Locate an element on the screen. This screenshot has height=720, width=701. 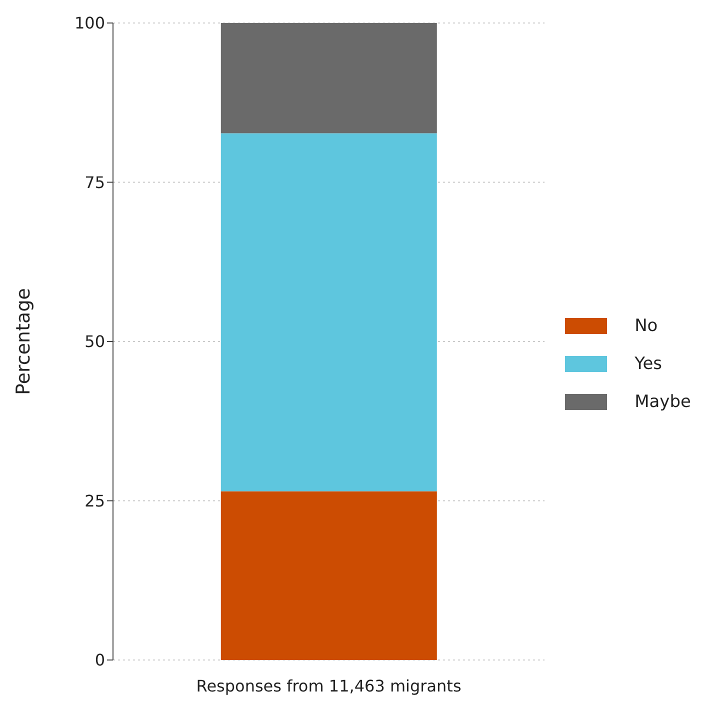
legend-label: No is located at coordinates (646, 326).